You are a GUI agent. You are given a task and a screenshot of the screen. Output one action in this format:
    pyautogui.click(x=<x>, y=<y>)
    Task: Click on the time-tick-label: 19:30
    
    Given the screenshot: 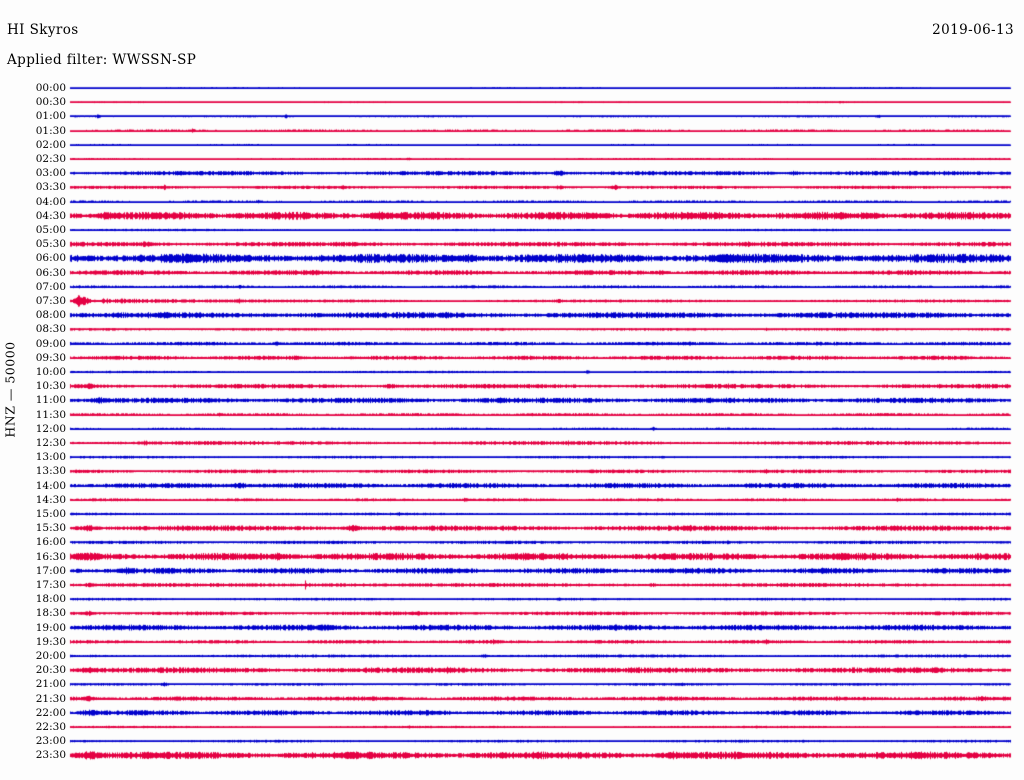 What is the action you would take?
    pyautogui.click(x=50, y=641)
    